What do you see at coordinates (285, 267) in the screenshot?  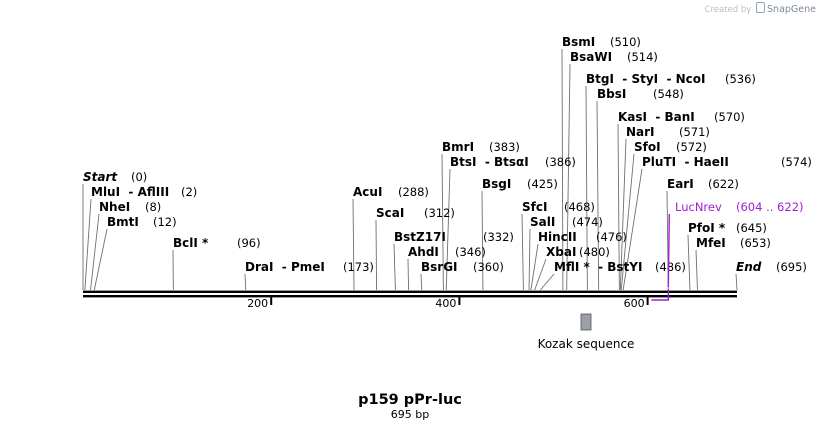 I see `enzyme-name: DraI - PmeI` at bounding box center [285, 267].